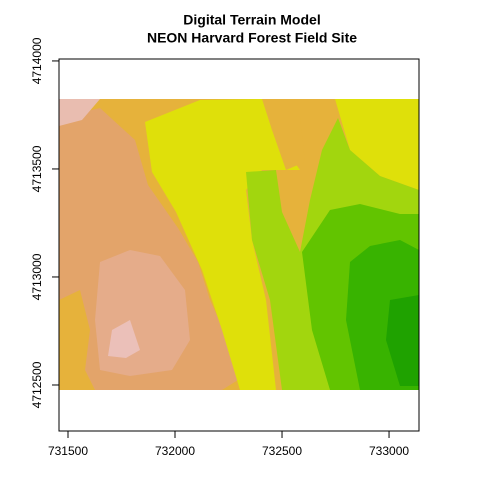 The width and height of the screenshot is (504, 504). What do you see at coordinates (37, 384) in the screenshot?
I see `y-tick-label: 4712500` at bounding box center [37, 384].